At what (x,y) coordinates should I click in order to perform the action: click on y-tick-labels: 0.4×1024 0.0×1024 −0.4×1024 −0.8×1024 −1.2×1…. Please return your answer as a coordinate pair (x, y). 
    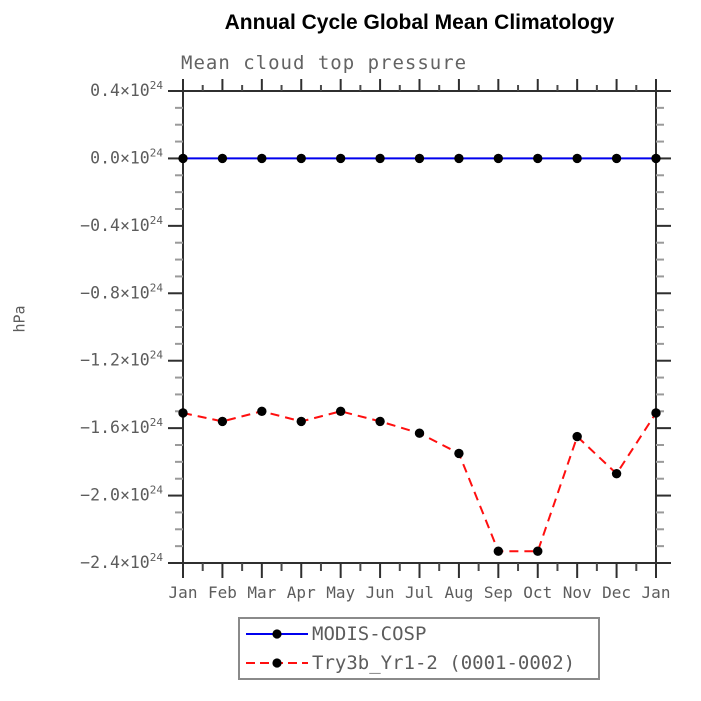
    Looking at the image, I should click on (121, 325).